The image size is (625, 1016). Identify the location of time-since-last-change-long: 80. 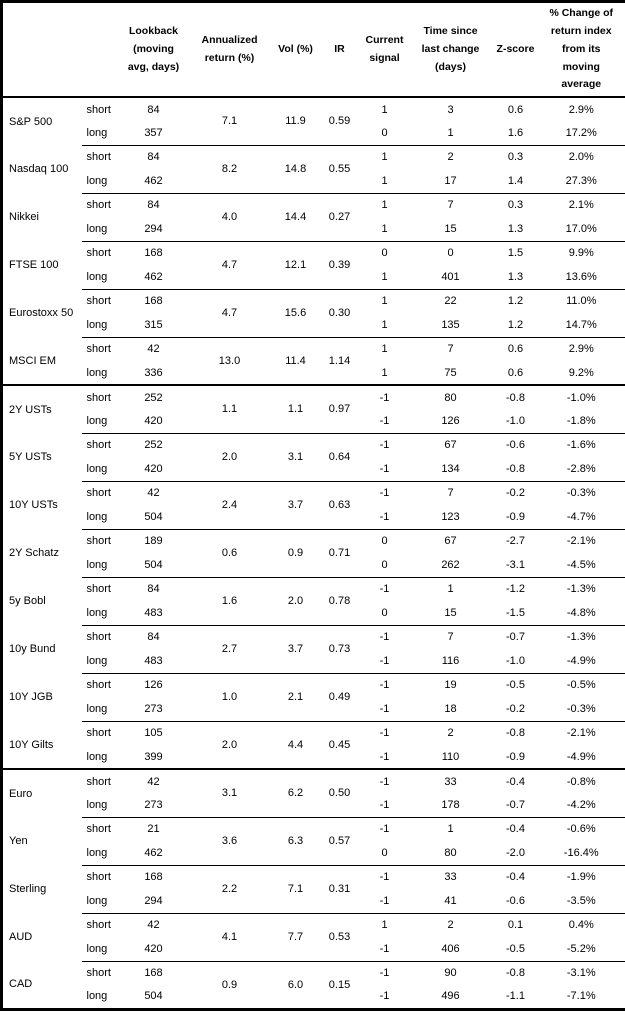
(450, 852).